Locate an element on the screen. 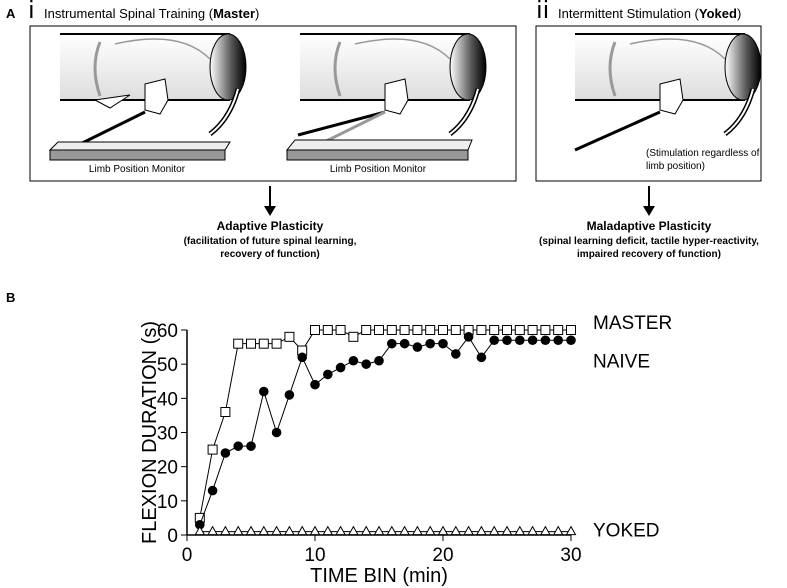  panel-box is located at coordinates (648, 103).